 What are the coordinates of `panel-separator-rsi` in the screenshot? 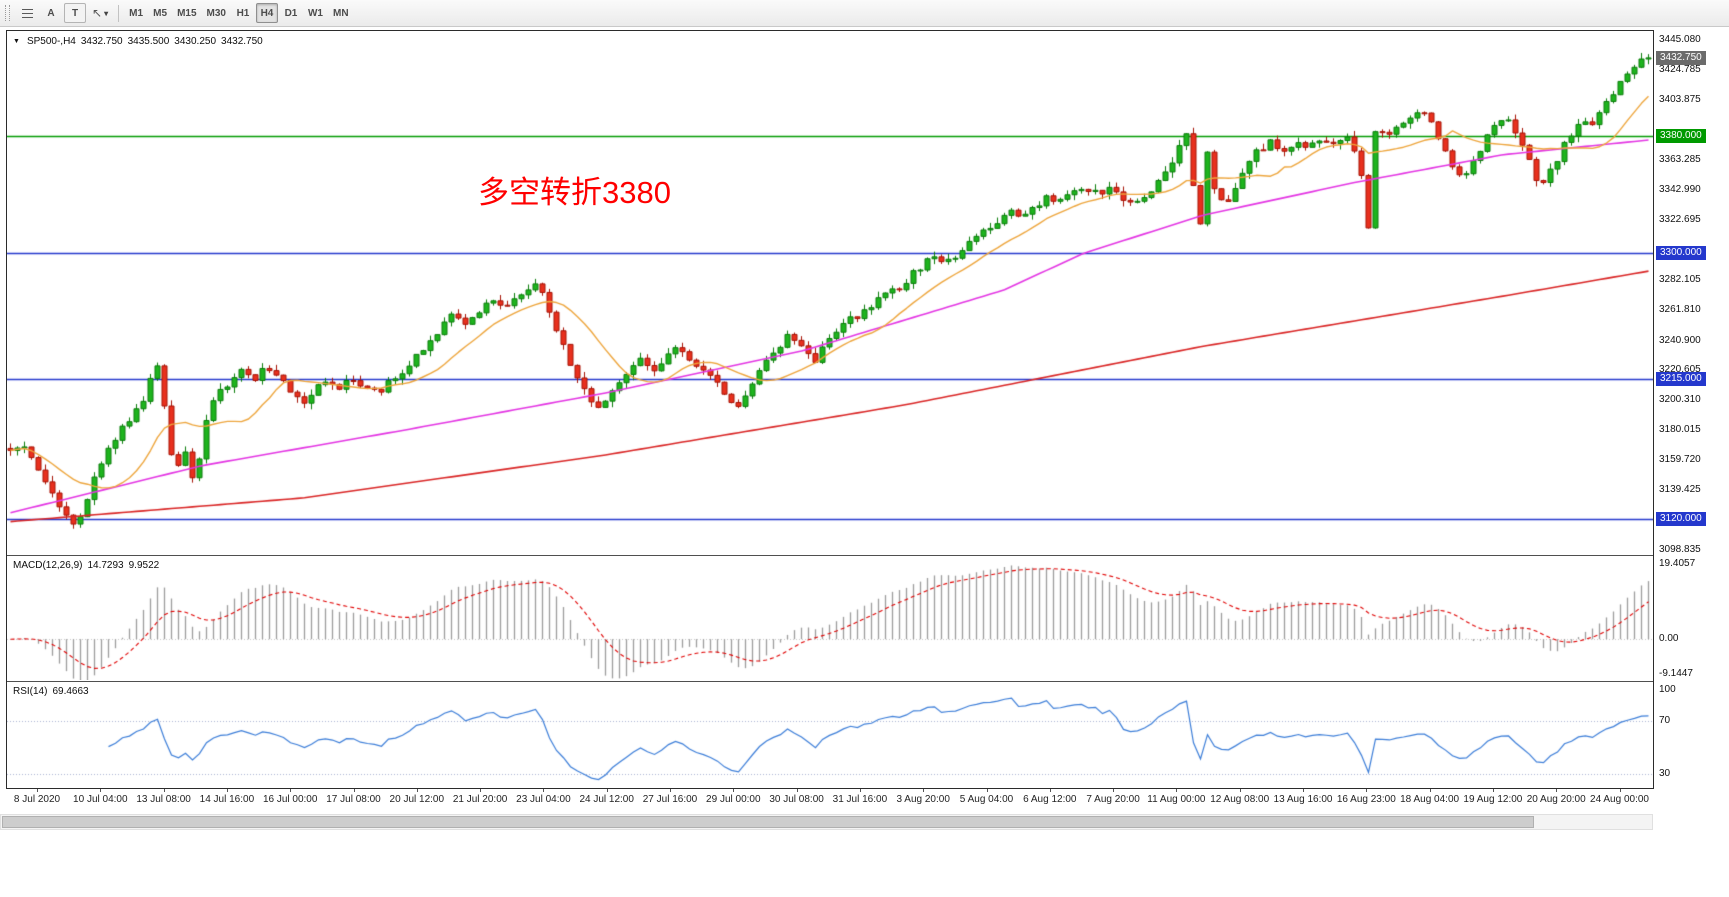 It's located at (830, 681).